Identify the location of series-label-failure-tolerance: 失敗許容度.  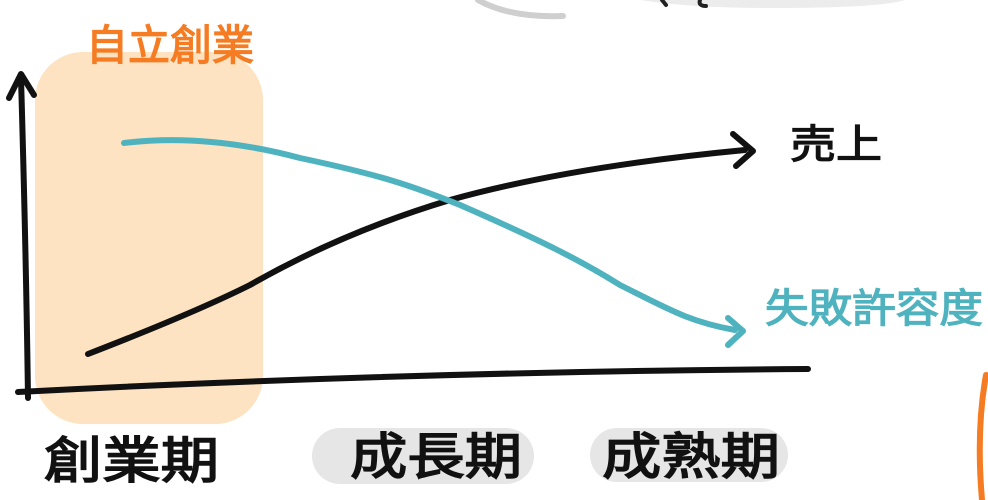
(874, 309).